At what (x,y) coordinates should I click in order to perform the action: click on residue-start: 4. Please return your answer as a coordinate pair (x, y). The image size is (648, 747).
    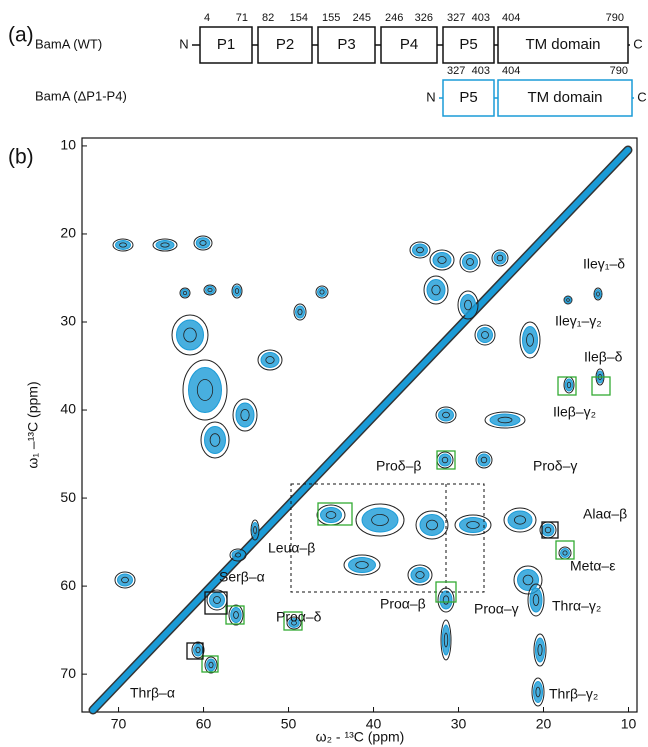
    Looking at the image, I should click on (207, 18).